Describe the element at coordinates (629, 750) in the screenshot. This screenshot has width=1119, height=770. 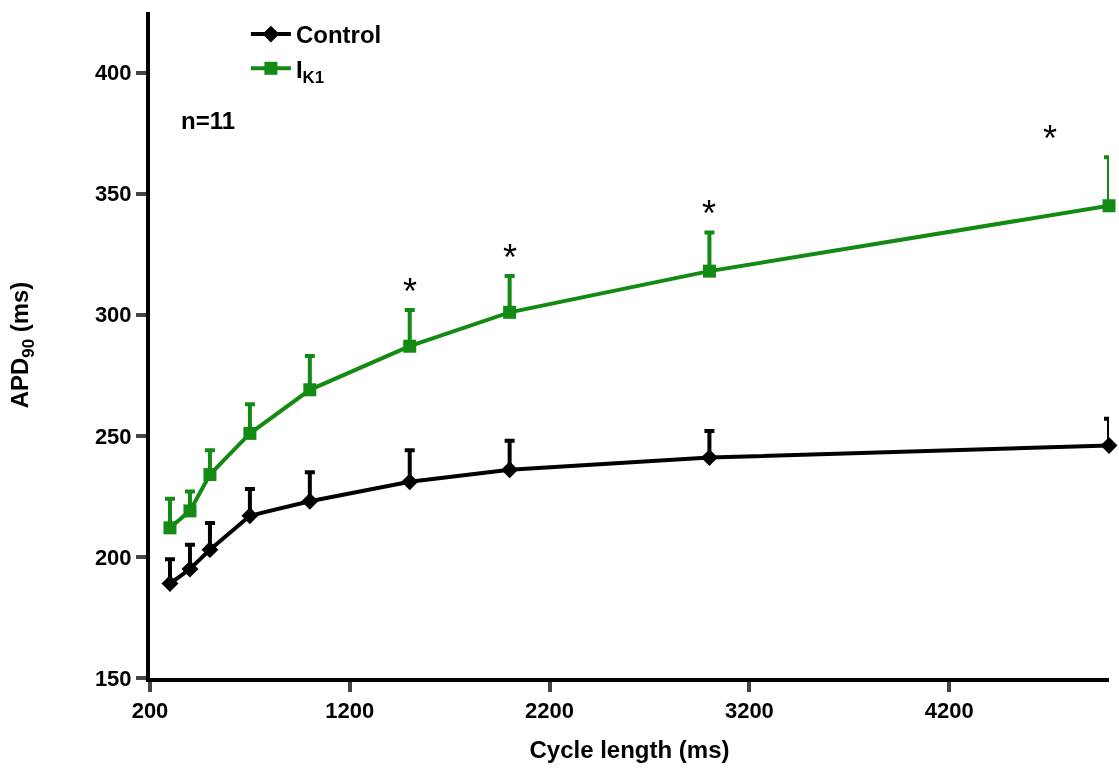
I see `x-axis-title: Cycle length (ms)` at that location.